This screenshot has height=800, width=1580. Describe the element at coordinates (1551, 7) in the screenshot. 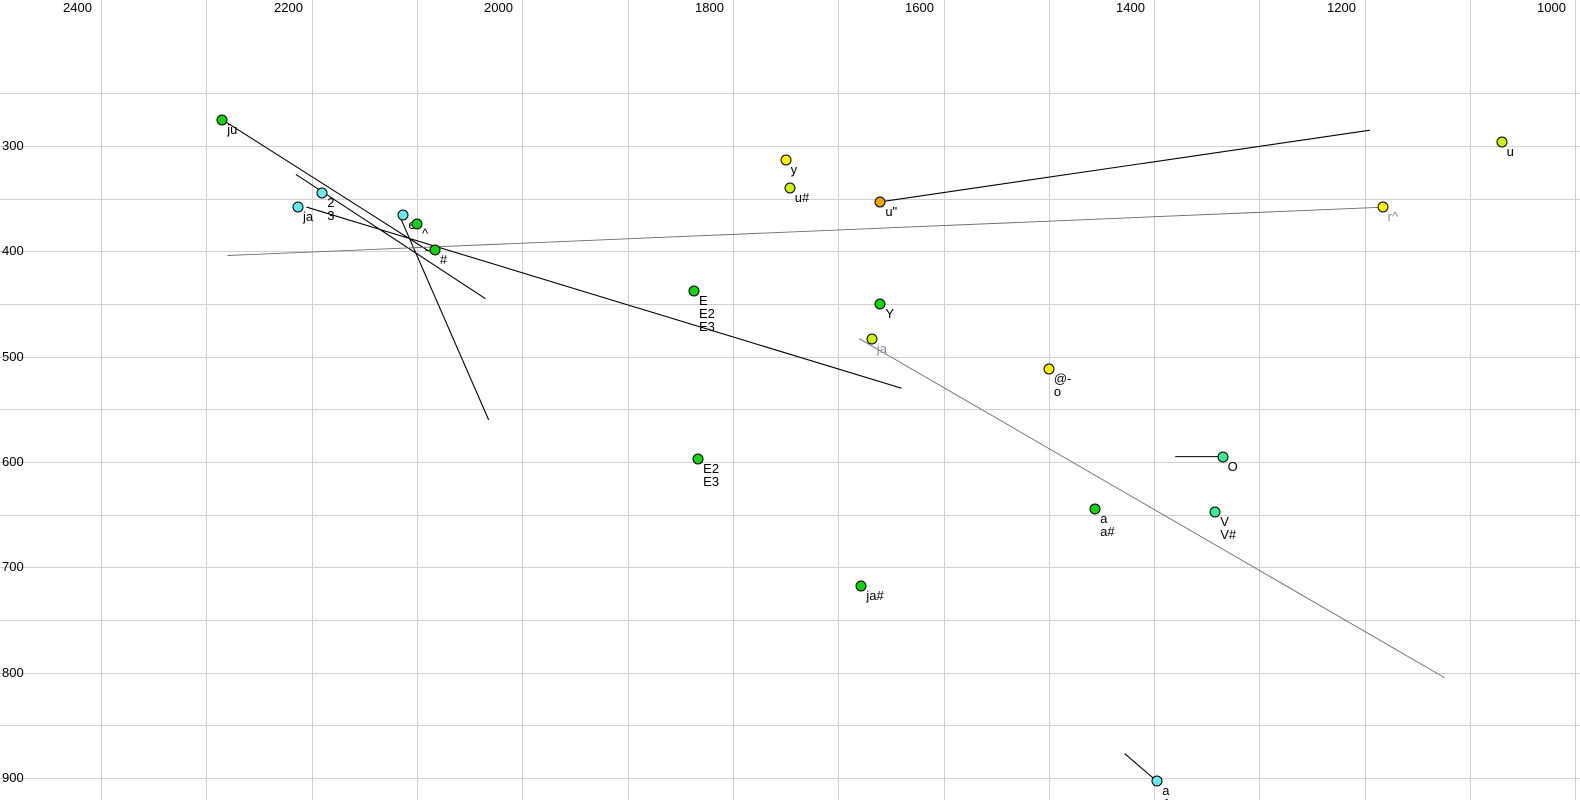

I see `x-tick-label: 1000` at that location.